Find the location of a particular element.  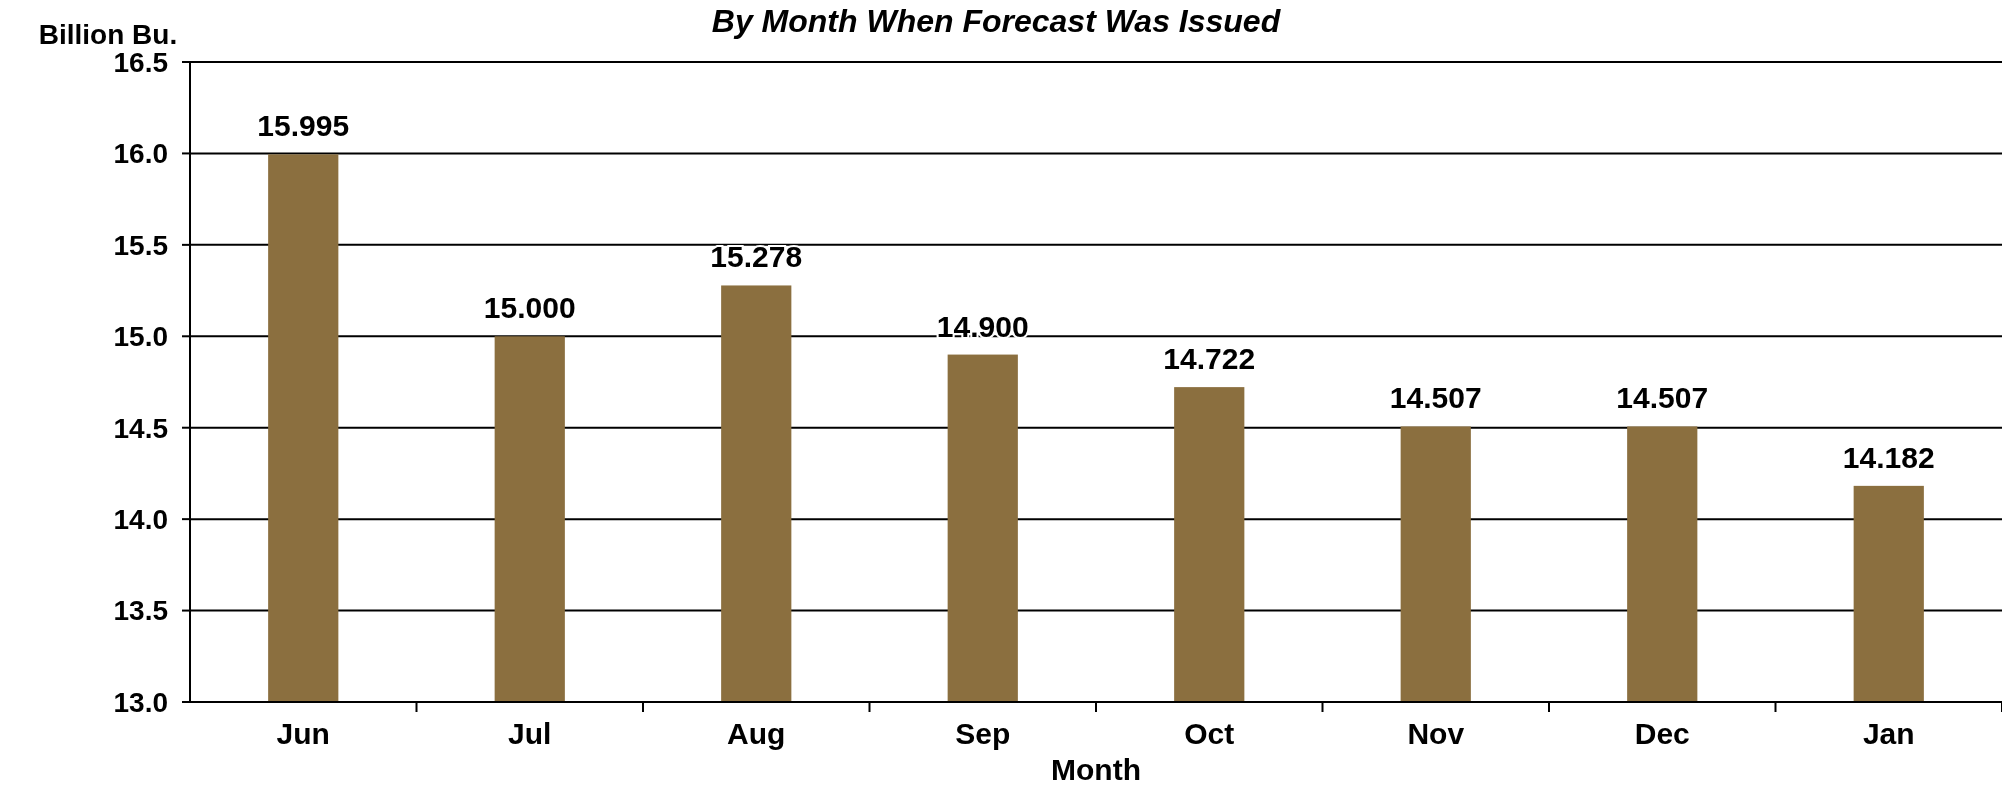

x-axis-title: Month is located at coordinates (1096, 769).